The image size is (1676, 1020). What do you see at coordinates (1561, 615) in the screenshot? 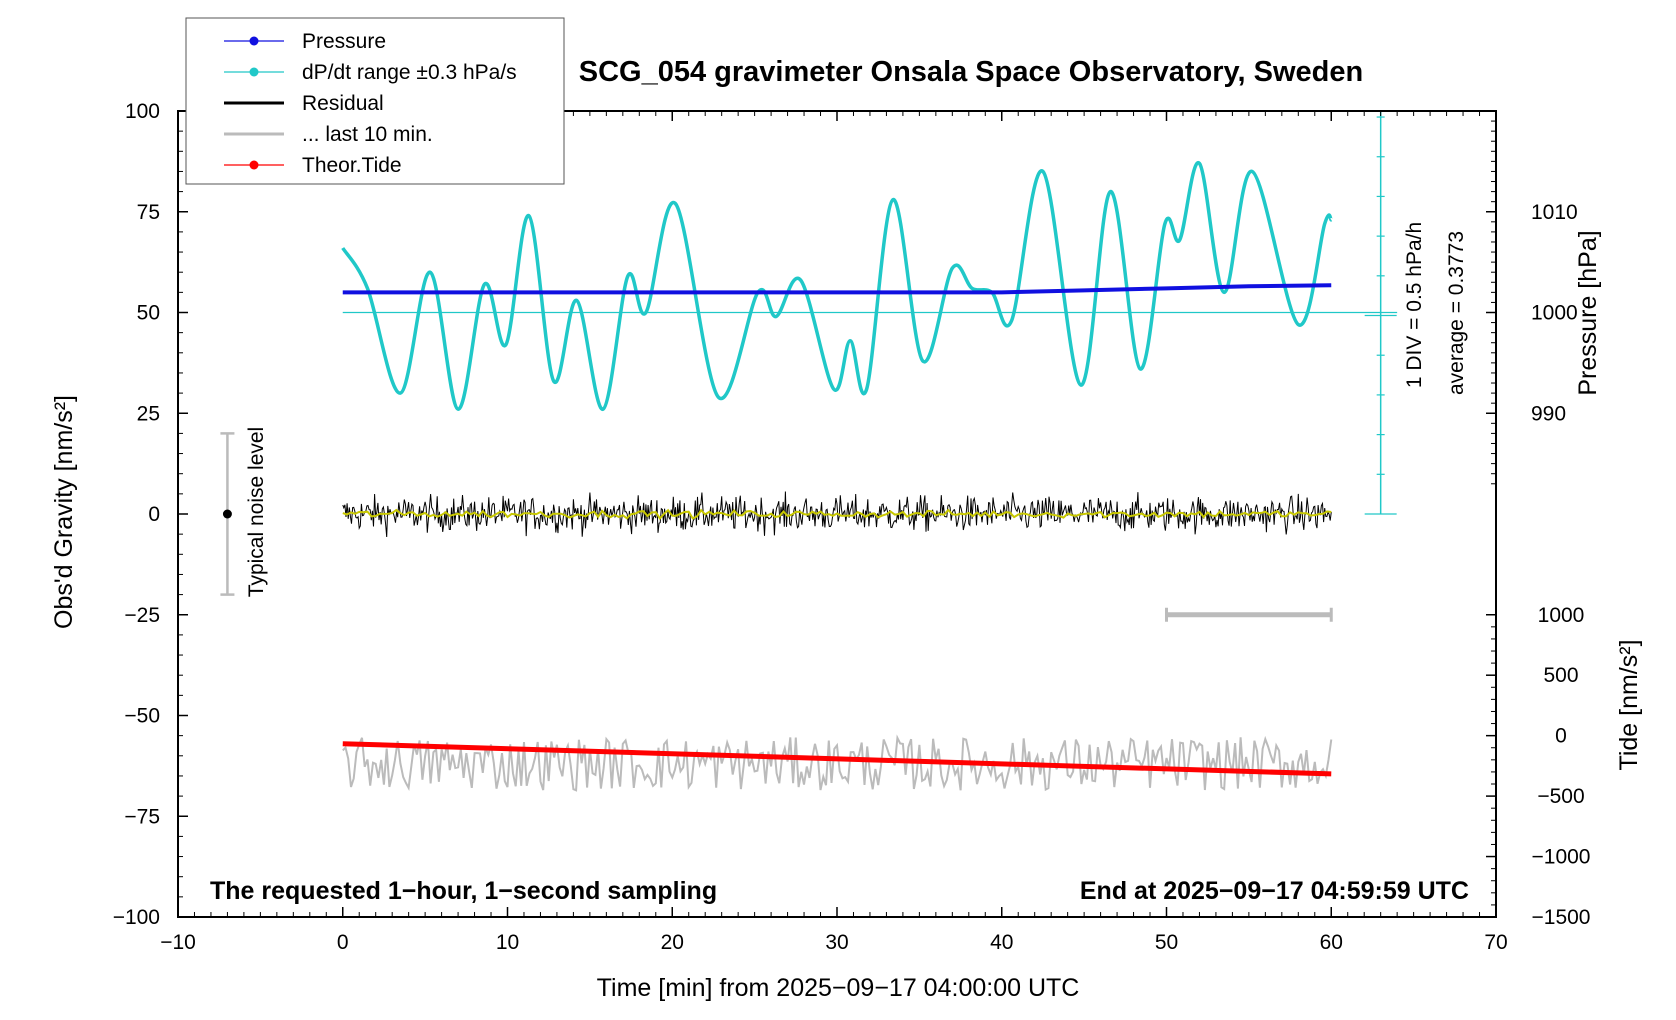
I see `tide-tick-label: 1000` at bounding box center [1561, 615].